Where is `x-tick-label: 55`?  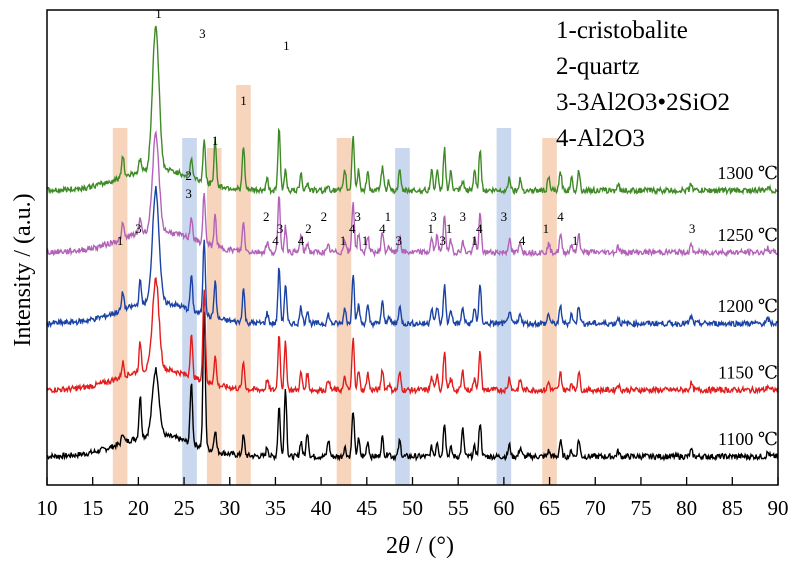 x-tick-label: 55 is located at coordinates (458, 508).